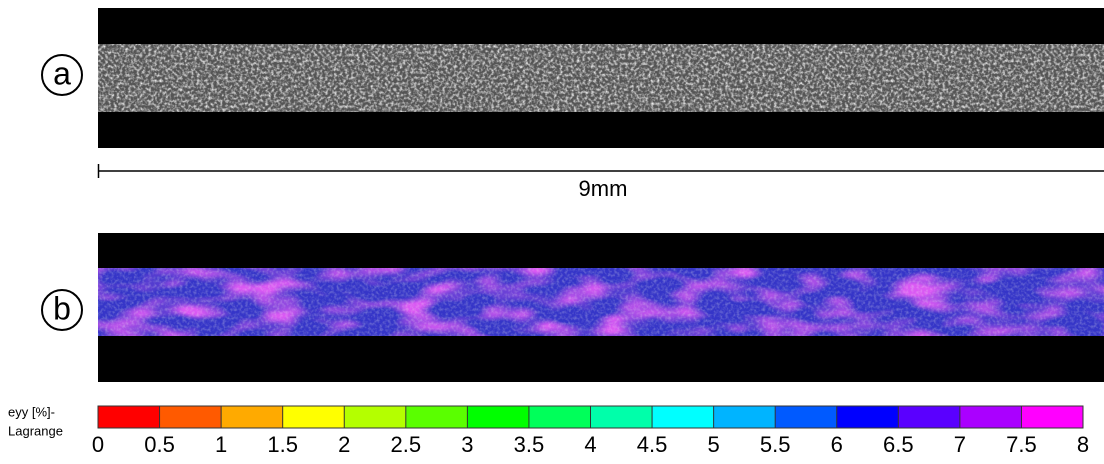  Describe the element at coordinates (1021, 444) in the screenshot. I see `colorbar-tick-label: 7.5` at that location.